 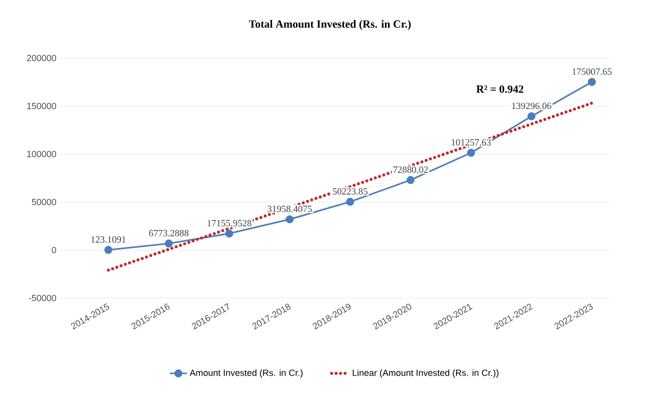 I want to click on data-label: 72880.02, so click(x=410, y=169).